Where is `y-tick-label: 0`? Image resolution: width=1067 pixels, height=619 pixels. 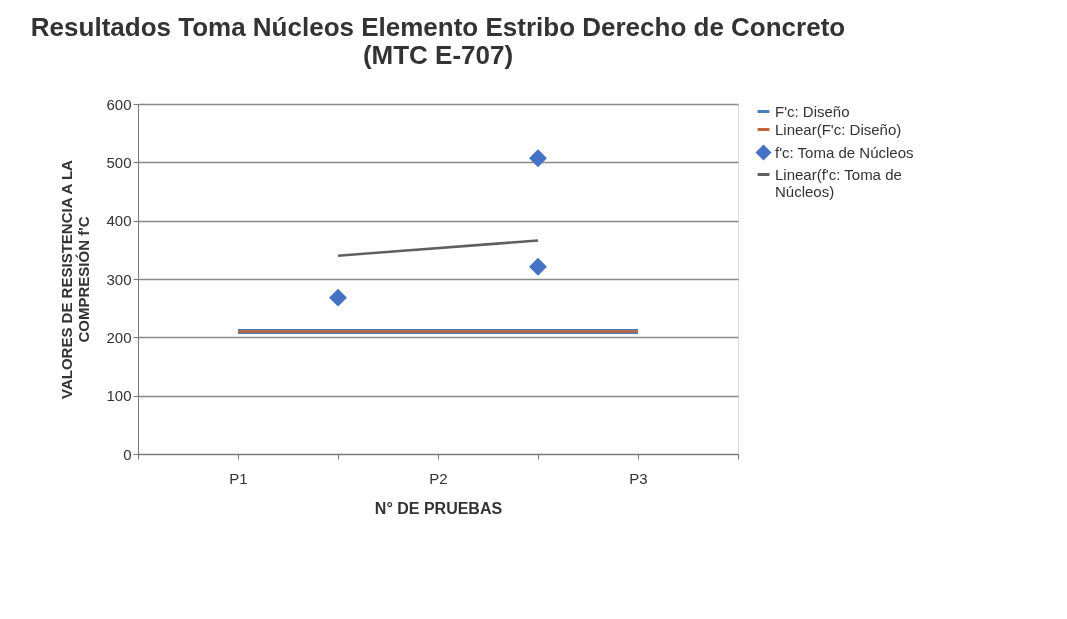 y-tick-label: 0 is located at coordinates (127, 454).